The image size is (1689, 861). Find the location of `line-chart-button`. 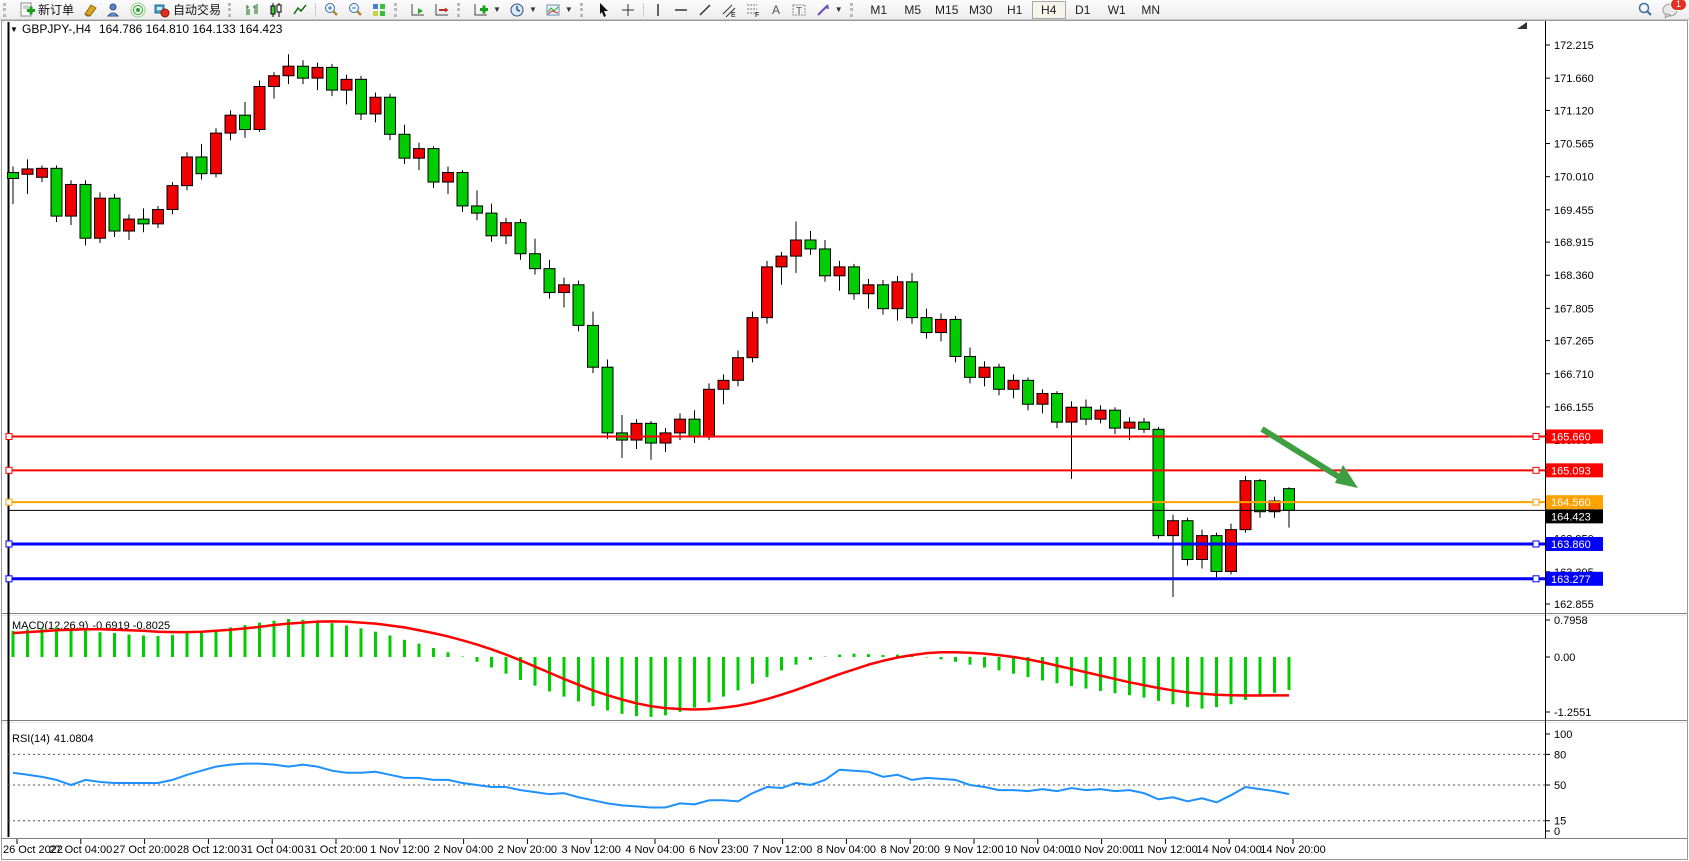

line-chart-button is located at coordinates (300, 10).